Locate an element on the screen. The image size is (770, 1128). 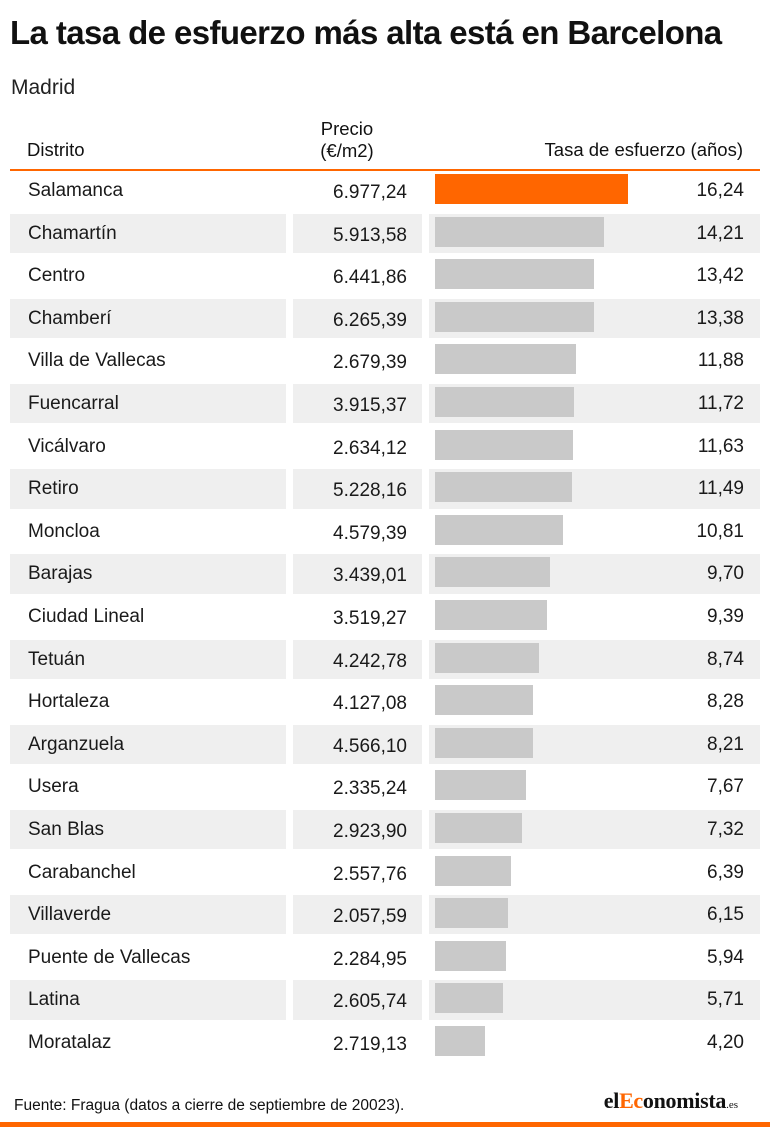
price-value: 2.634,12 is located at coordinates (370, 448).